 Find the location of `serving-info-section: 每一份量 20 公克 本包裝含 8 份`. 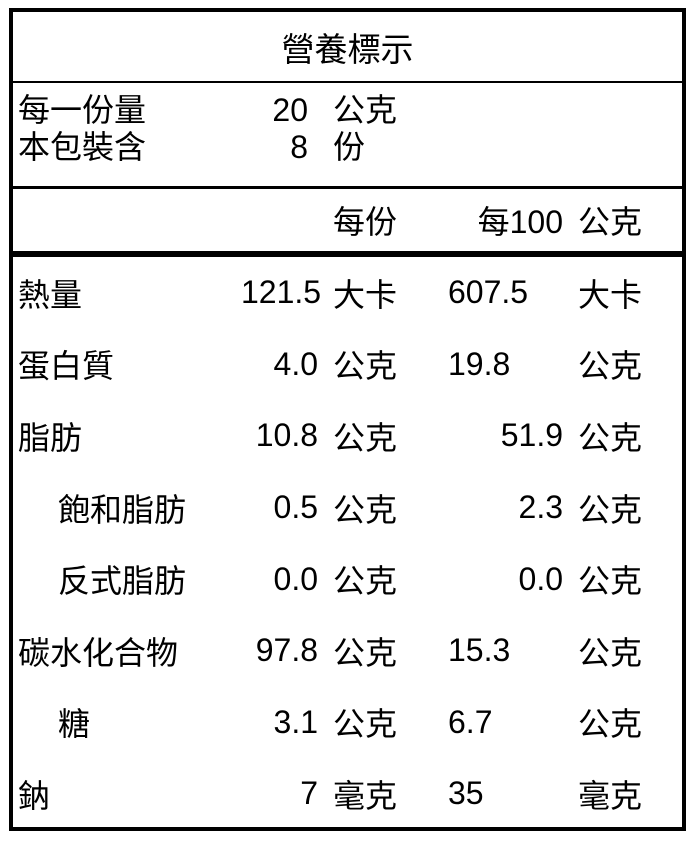

serving-info-section: 每一份量 20 公克 本包裝含 8 份 is located at coordinates (347, 136).